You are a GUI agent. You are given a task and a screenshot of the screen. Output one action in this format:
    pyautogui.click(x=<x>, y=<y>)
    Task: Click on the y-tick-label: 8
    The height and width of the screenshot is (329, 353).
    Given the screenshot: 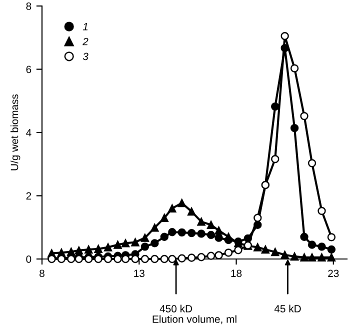 What is the action you would take?
    pyautogui.click(x=29, y=6)
    